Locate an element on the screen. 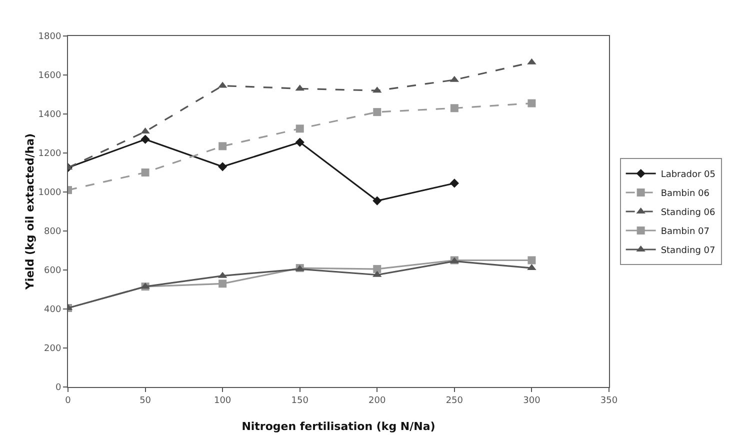 The image size is (749, 435). y-tick-label: 200 is located at coordinates (53, 349).